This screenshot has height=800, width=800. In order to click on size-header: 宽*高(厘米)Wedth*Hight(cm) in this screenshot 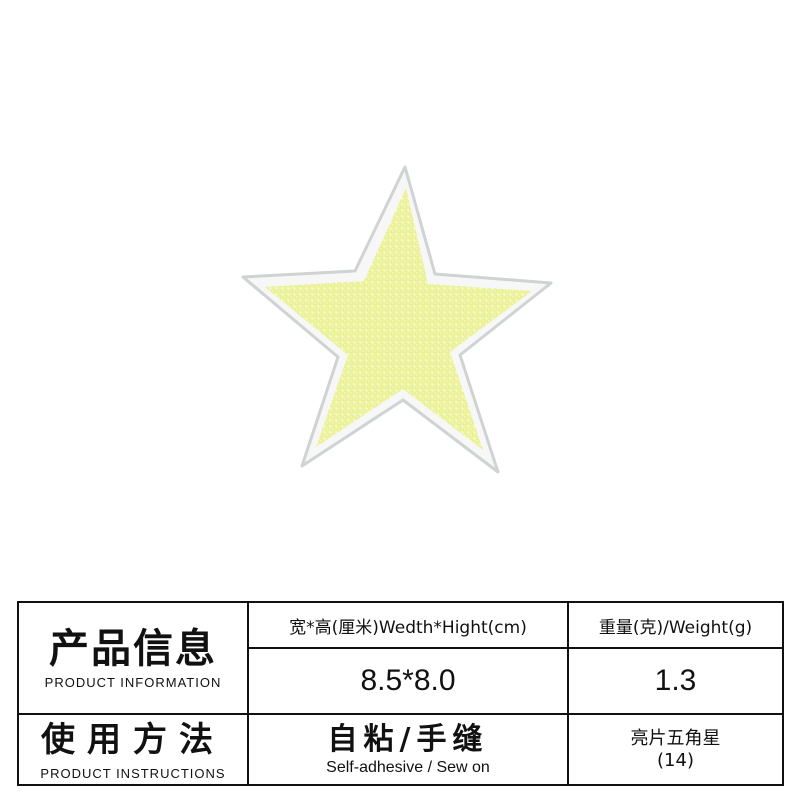, I will do `click(408, 627)`.